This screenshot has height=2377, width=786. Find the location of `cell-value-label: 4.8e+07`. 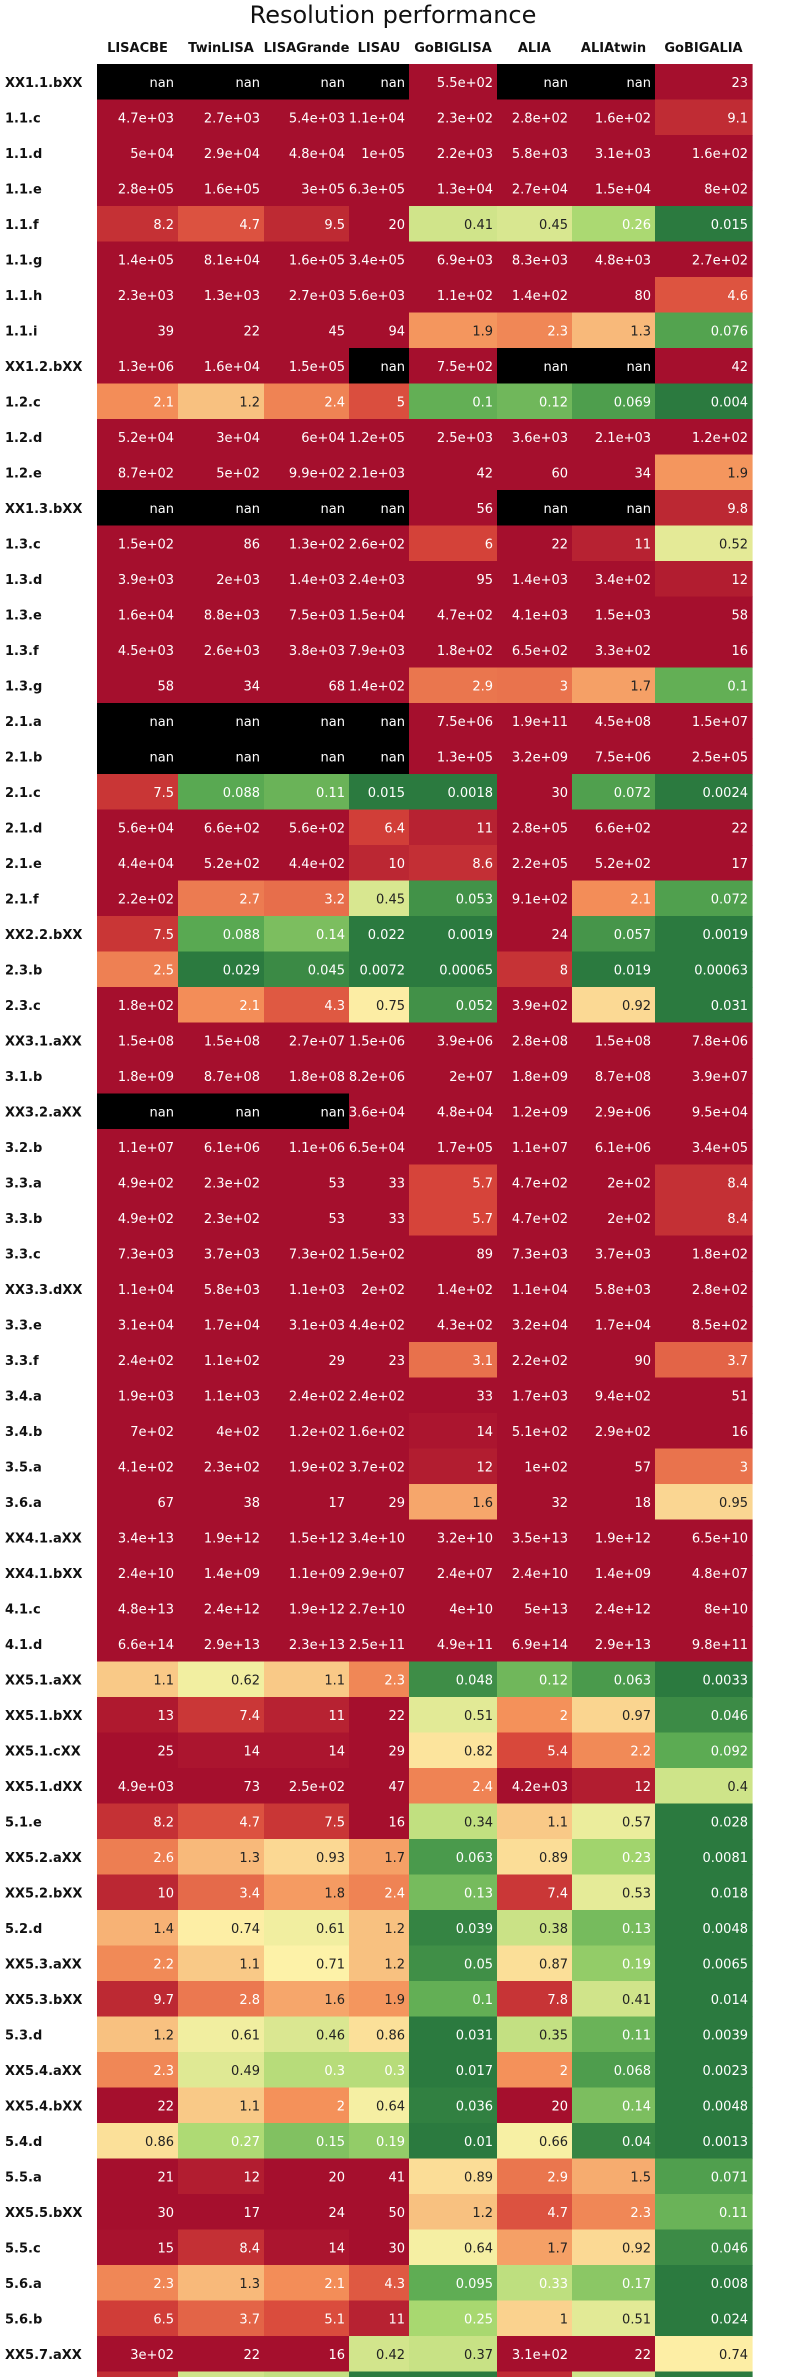

cell-value-label: 4.8e+07 is located at coordinates (720, 1574).